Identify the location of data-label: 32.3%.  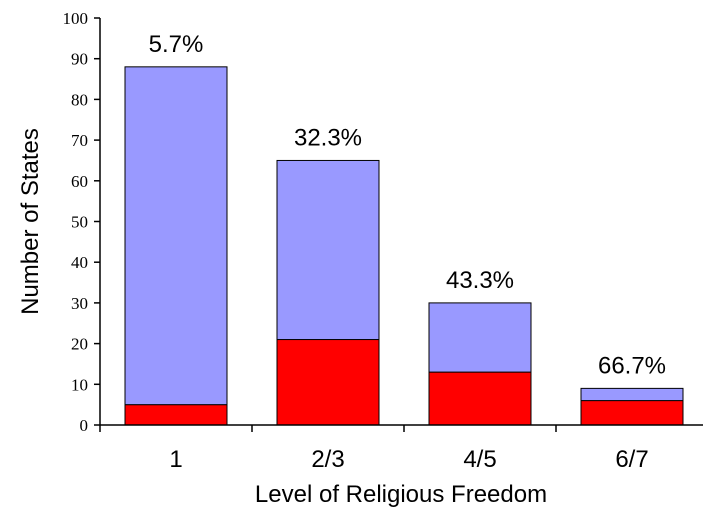
(328, 137).